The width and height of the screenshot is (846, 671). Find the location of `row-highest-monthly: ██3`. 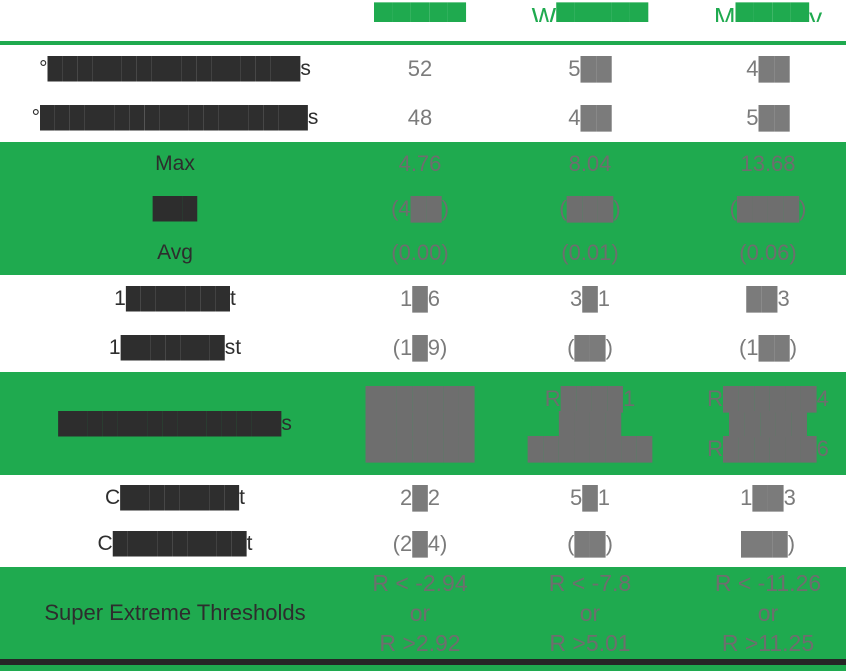

row-highest-monthly: ██3 is located at coordinates (768, 298).